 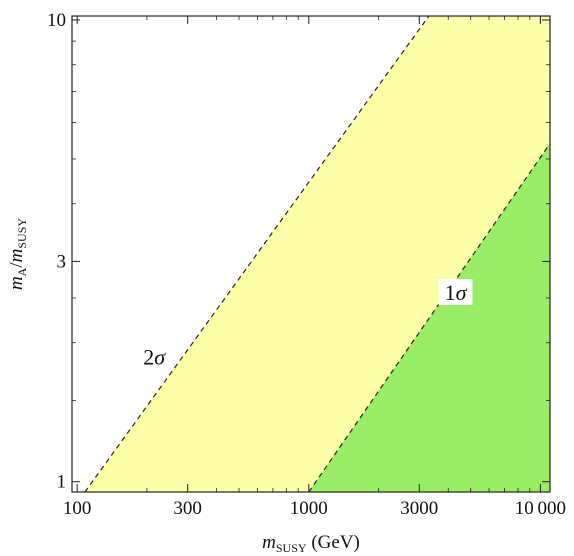 I want to click on y-axis-label-sub-num: A, so click(x=22, y=271).